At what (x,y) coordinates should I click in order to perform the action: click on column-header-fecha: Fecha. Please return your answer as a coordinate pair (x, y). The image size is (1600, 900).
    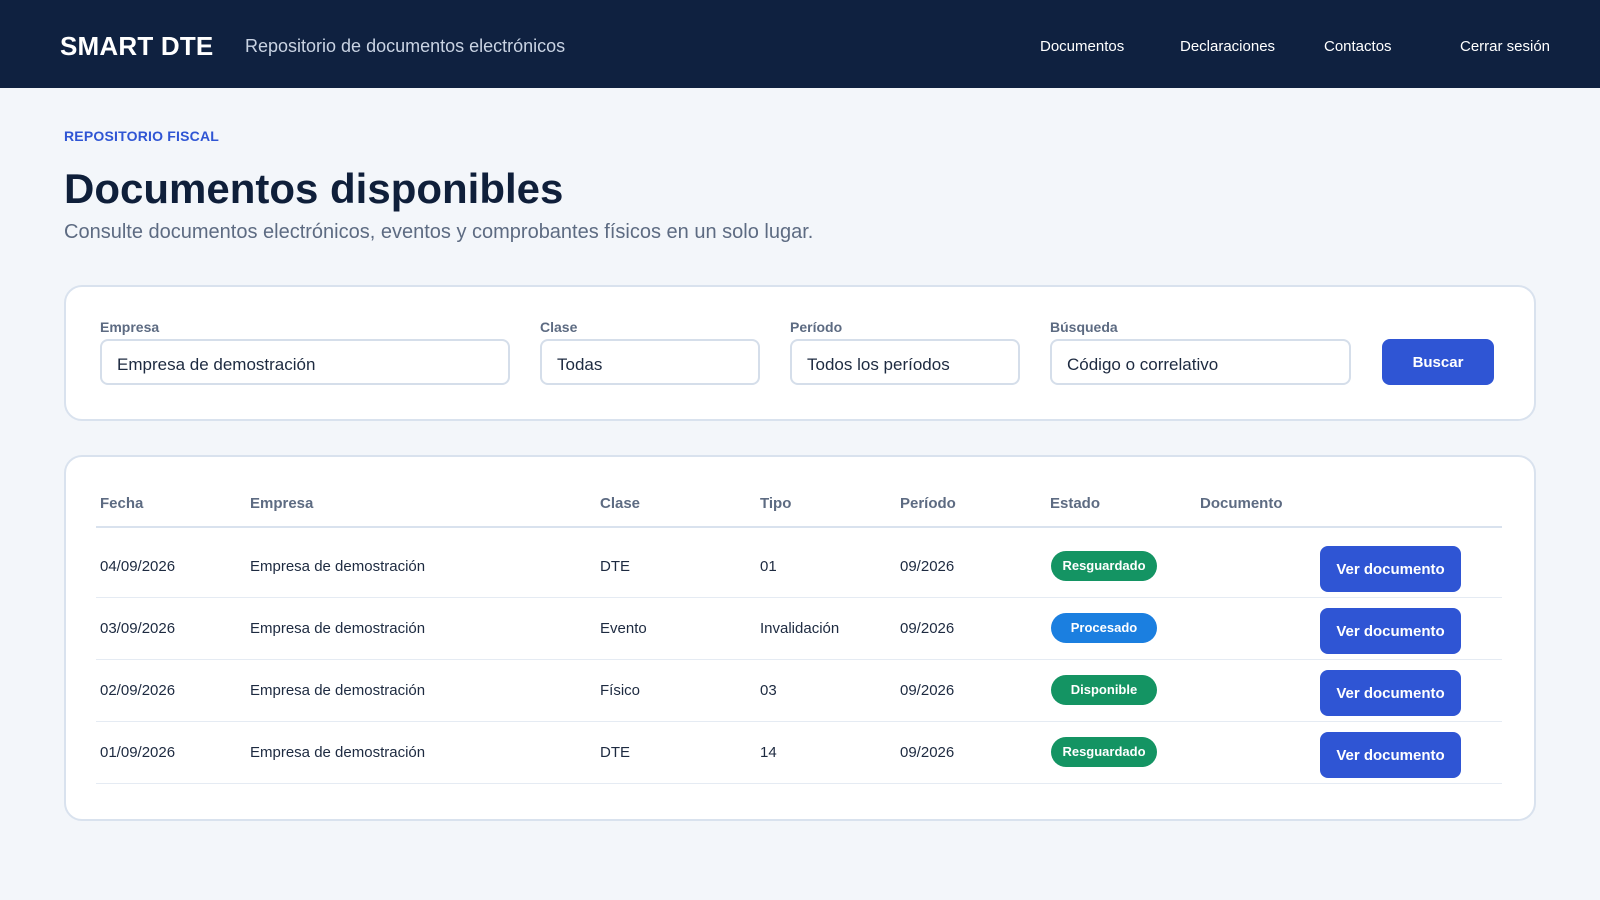
    Looking at the image, I should click on (122, 503).